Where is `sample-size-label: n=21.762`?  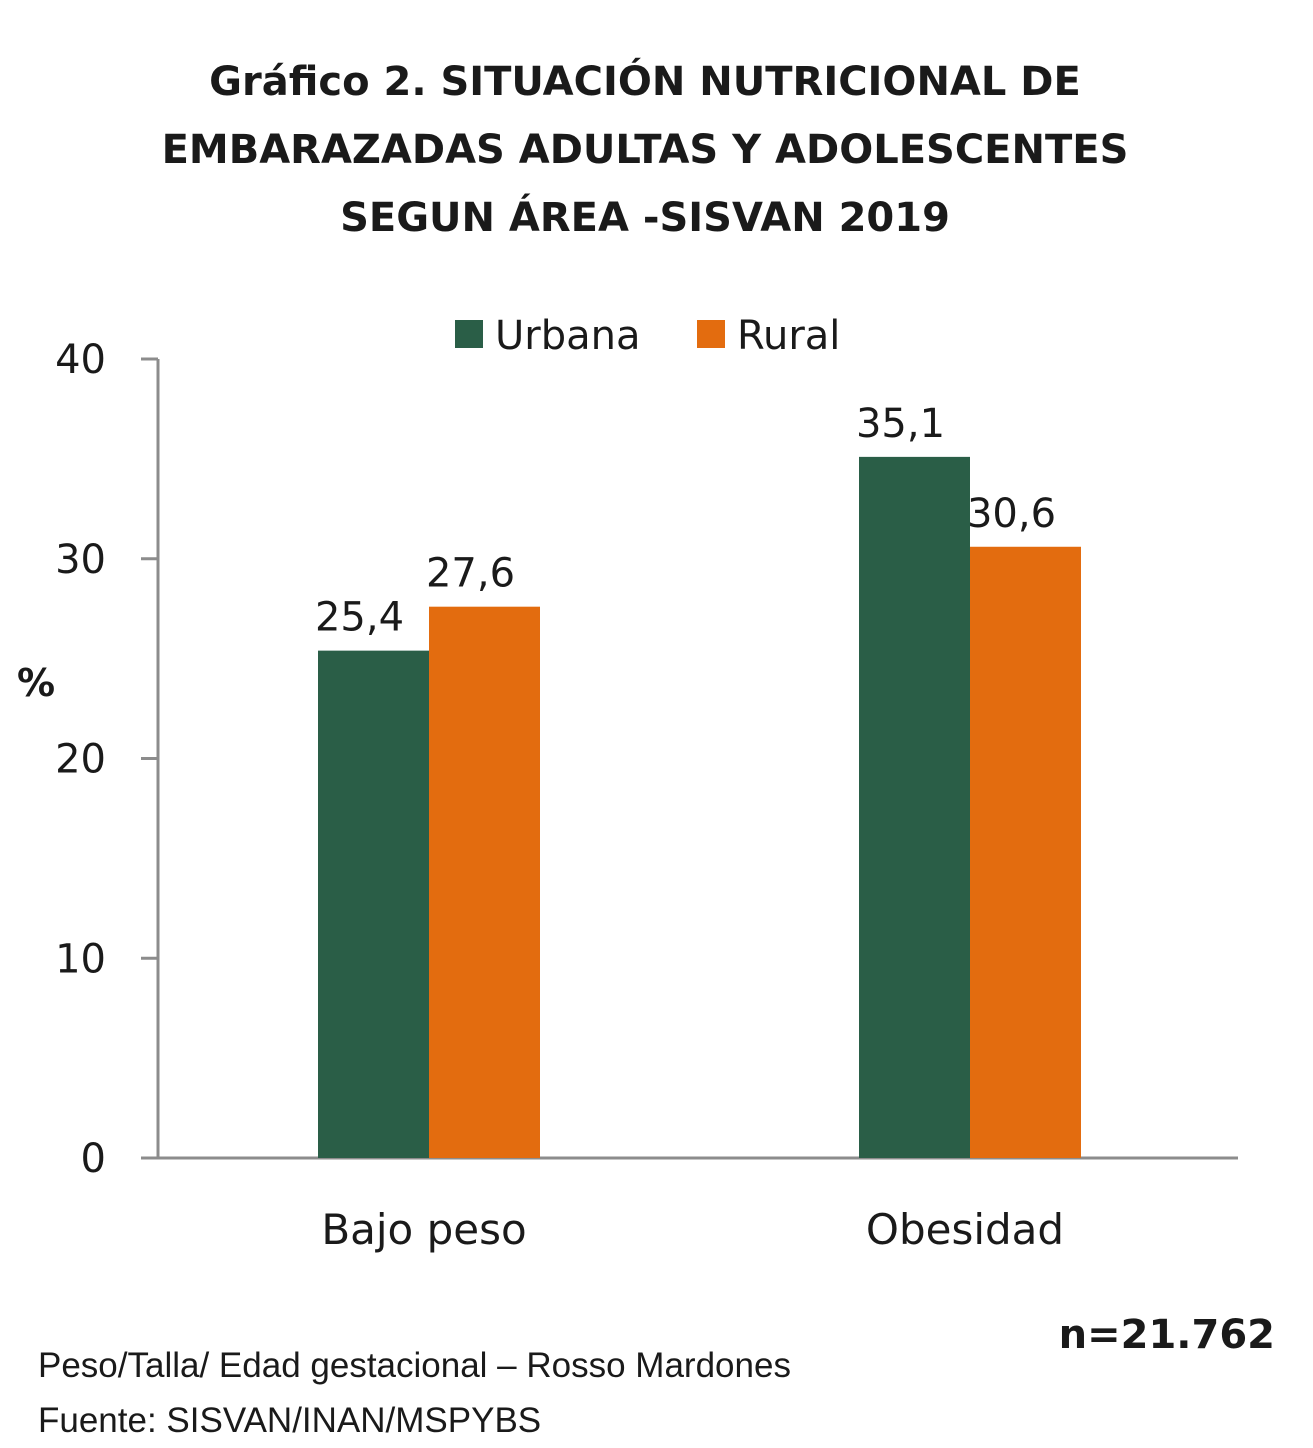 sample-size-label: n=21.762 is located at coordinates (1166, 1335).